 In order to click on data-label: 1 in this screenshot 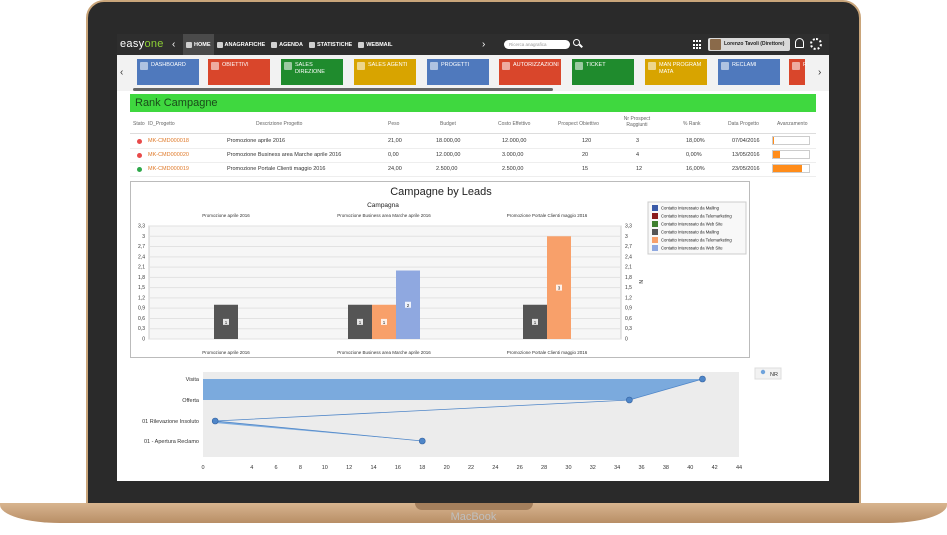, I will do `click(535, 322)`.